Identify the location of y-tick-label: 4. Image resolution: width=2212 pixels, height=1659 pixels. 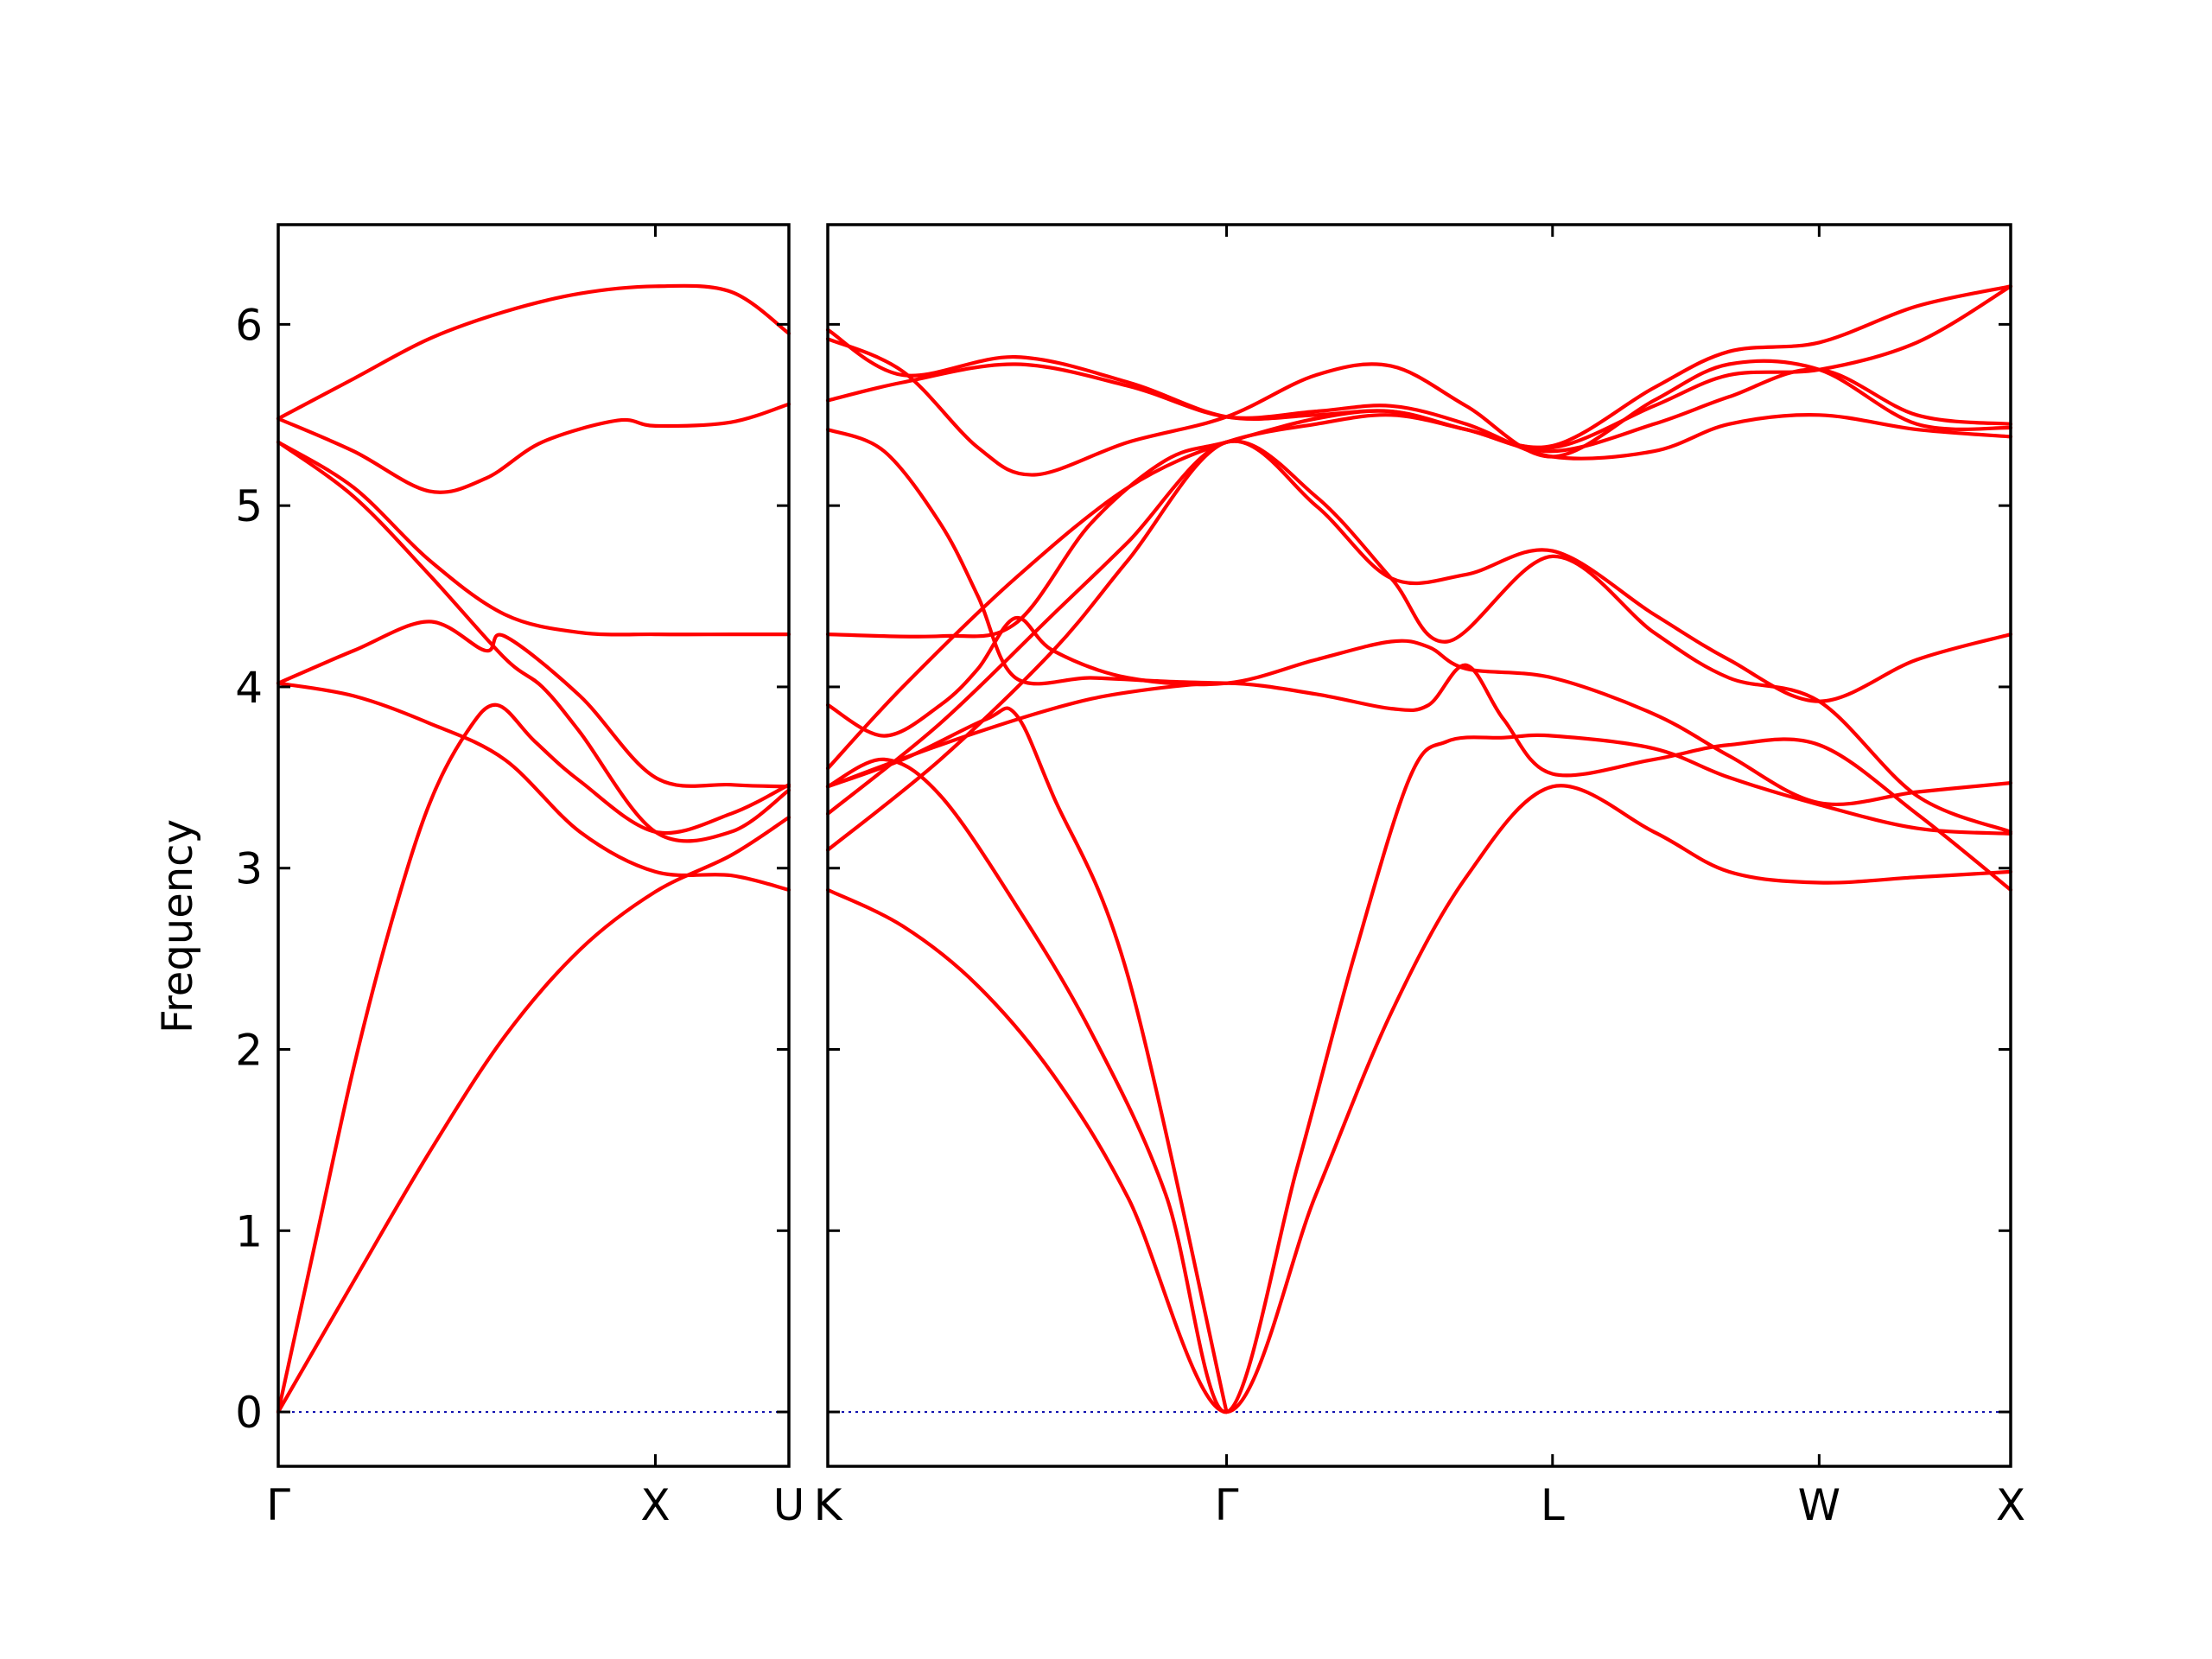
(249, 688).